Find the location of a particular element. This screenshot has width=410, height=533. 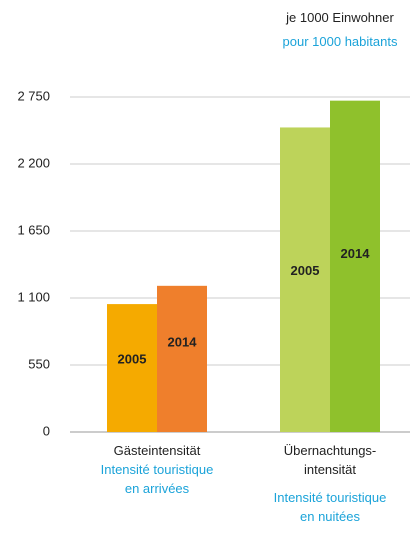

x-tick-label: Gästeintensität is located at coordinates (157, 450).